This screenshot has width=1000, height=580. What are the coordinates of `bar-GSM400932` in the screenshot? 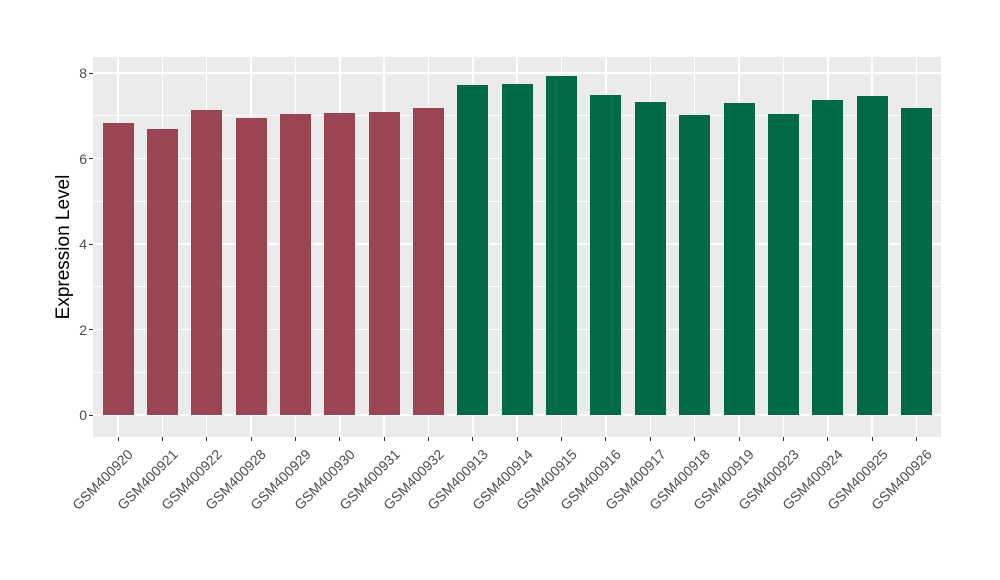 It's located at (429, 261).